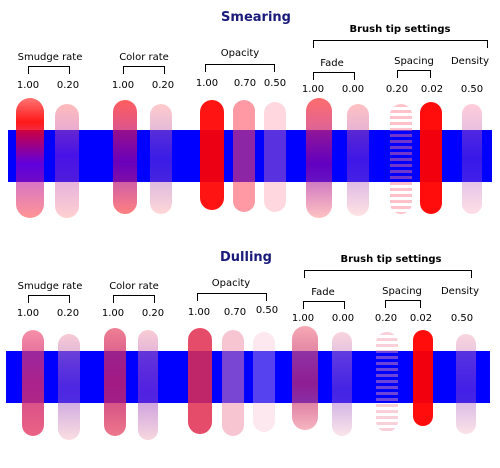 Image resolution: width=500 pixels, height=468 pixels. What do you see at coordinates (313, 89) in the screenshot?
I see `smearing-fade-value-1: 1.00` at bounding box center [313, 89].